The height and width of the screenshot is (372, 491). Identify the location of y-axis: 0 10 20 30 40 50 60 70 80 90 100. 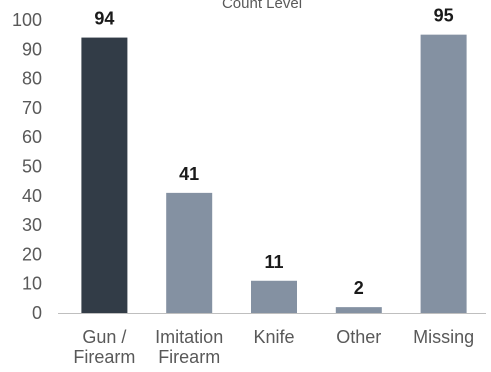
(27, 166).